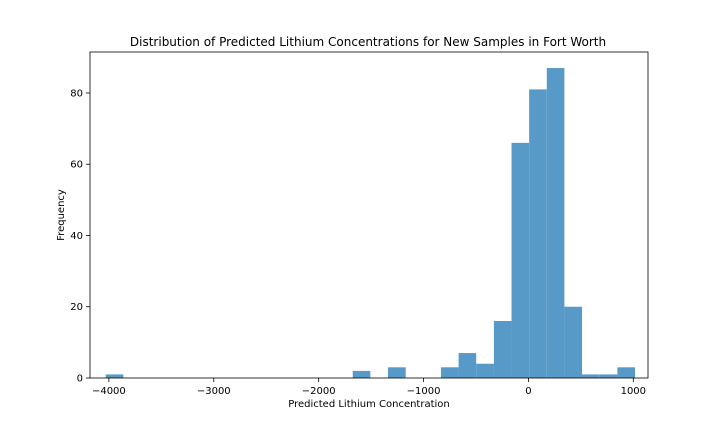  What do you see at coordinates (76, 165) in the screenshot?
I see `y-tick-label: 60` at bounding box center [76, 165].